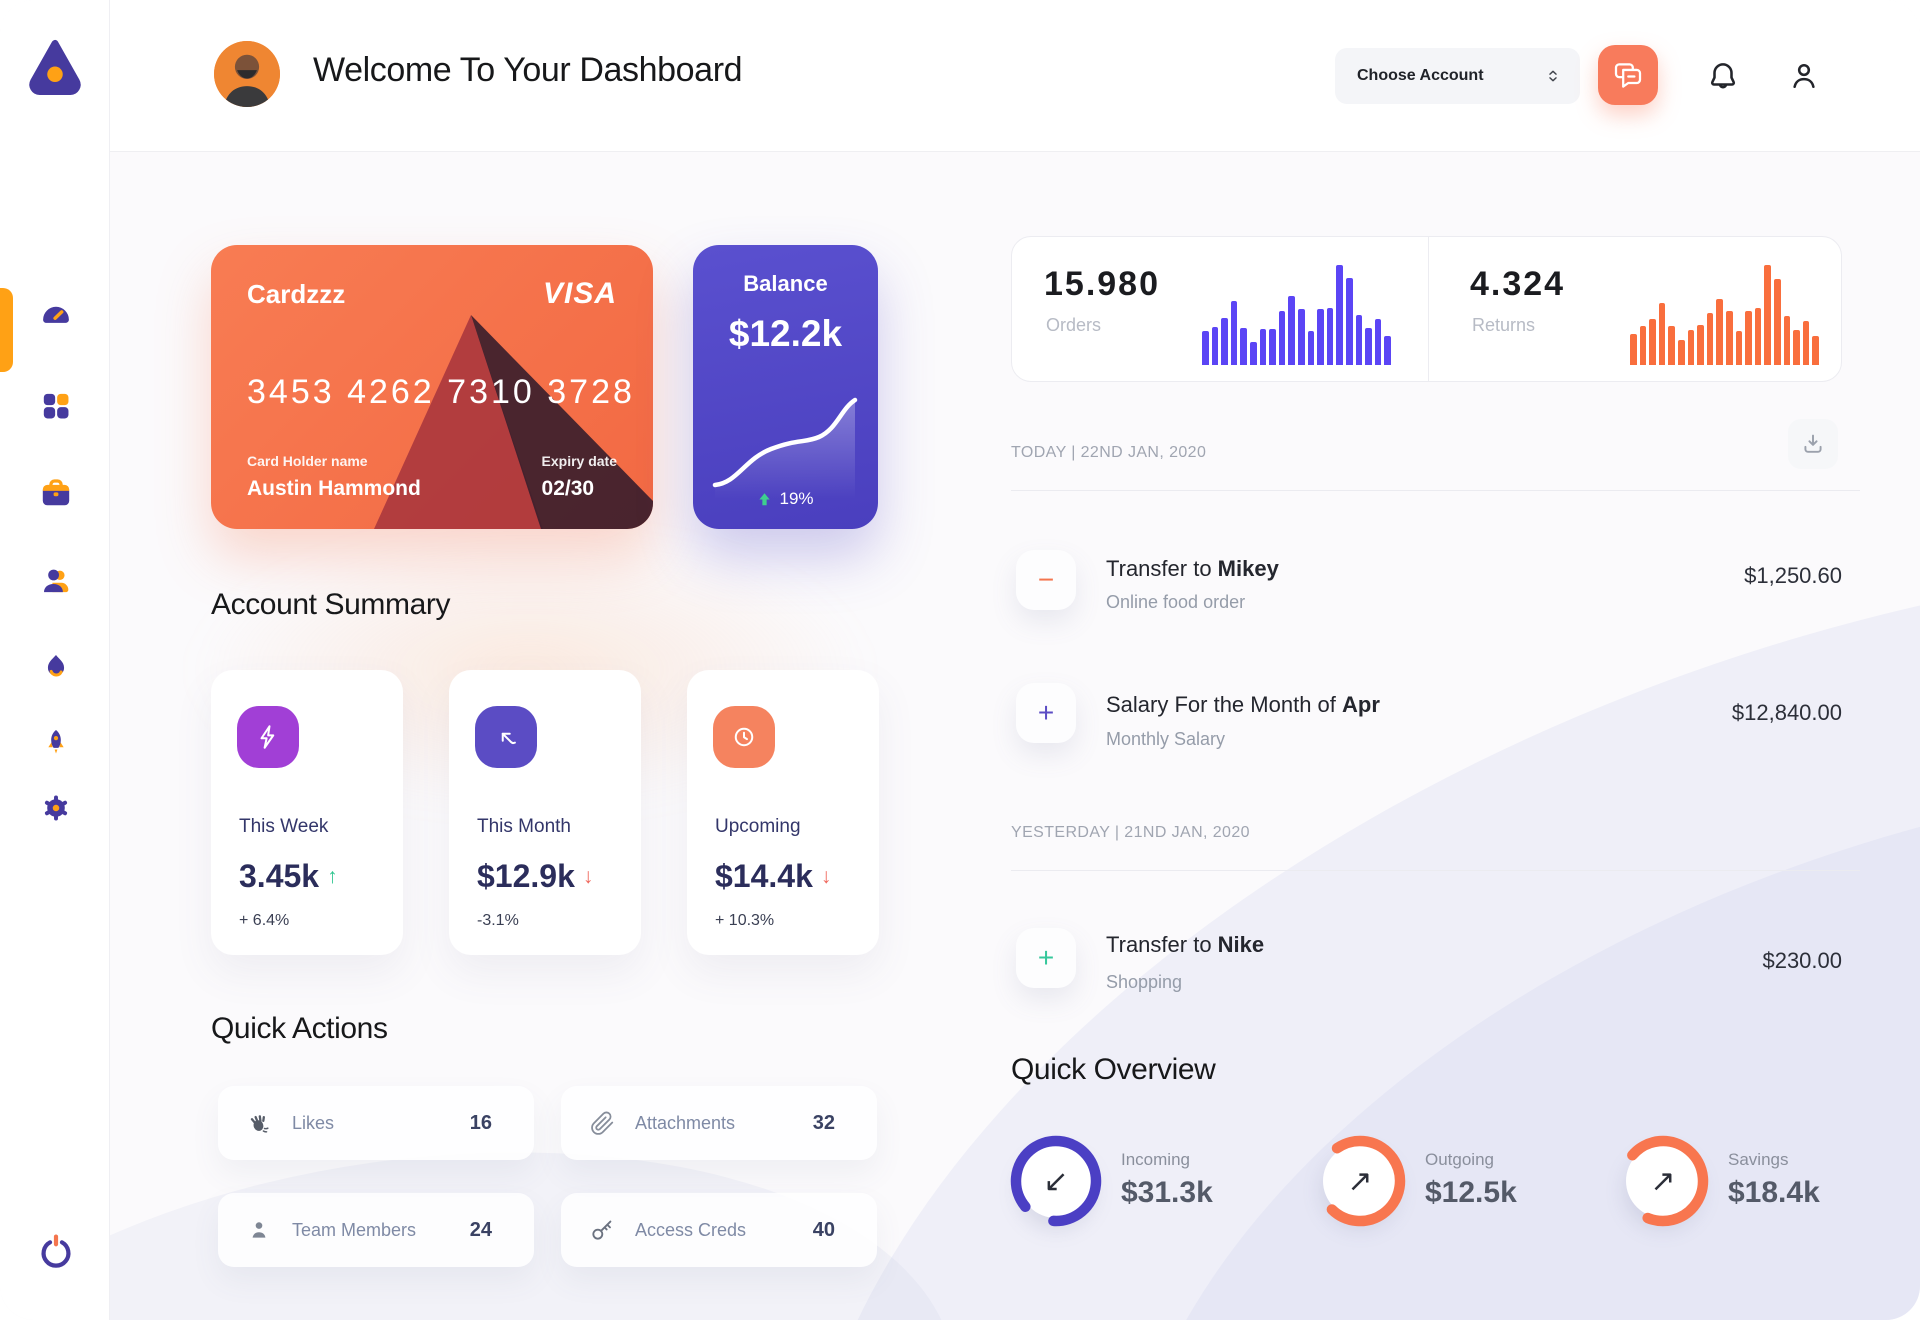 This screenshot has height=1320, width=1920. Describe the element at coordinates (785, 448) in the screenshot. I see `balance-sparkline` at that location.